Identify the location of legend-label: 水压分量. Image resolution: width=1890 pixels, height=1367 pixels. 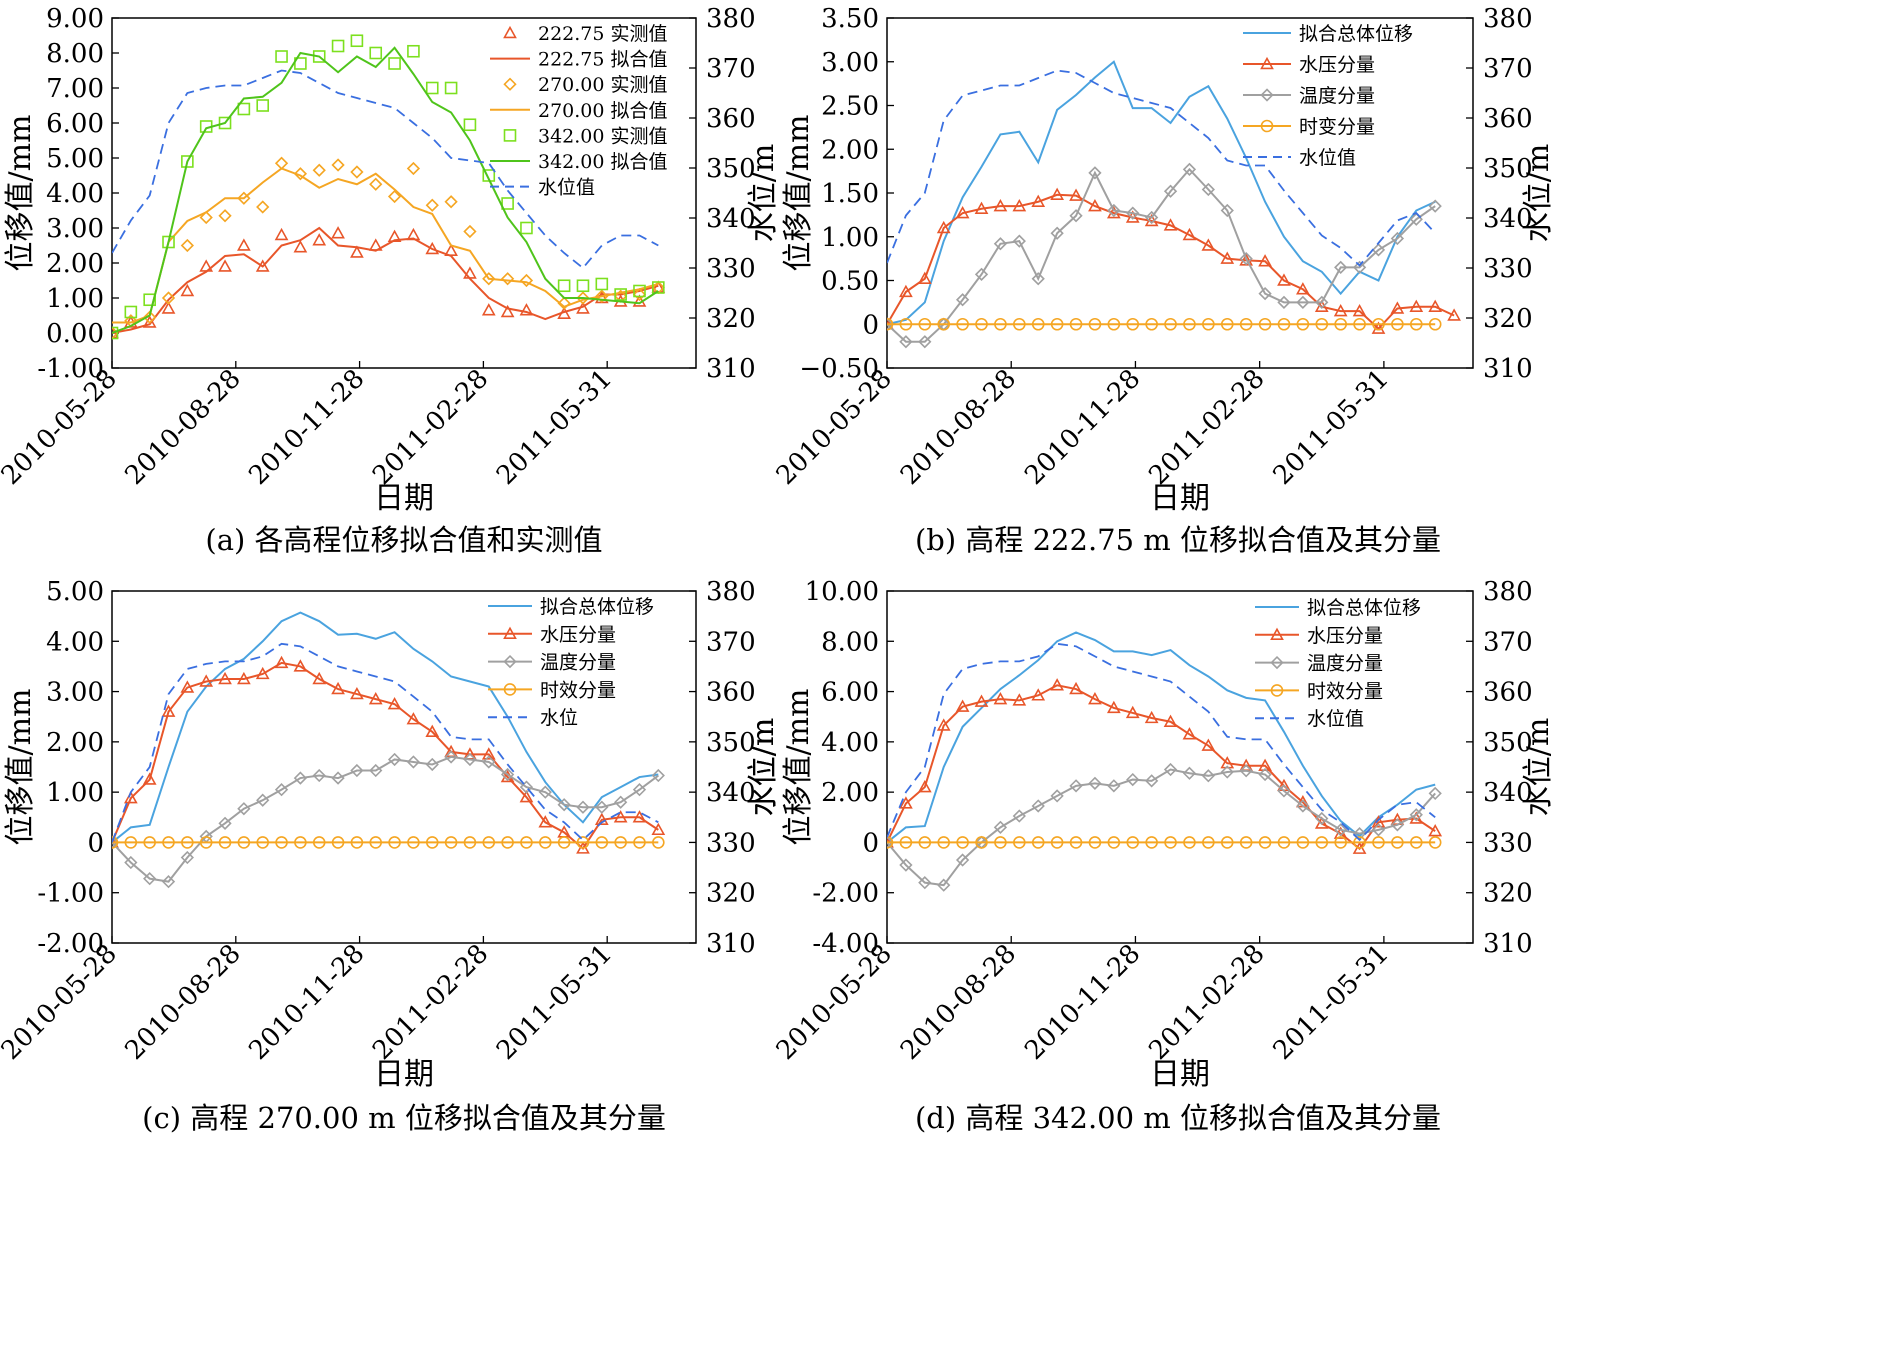
(1345, 636).